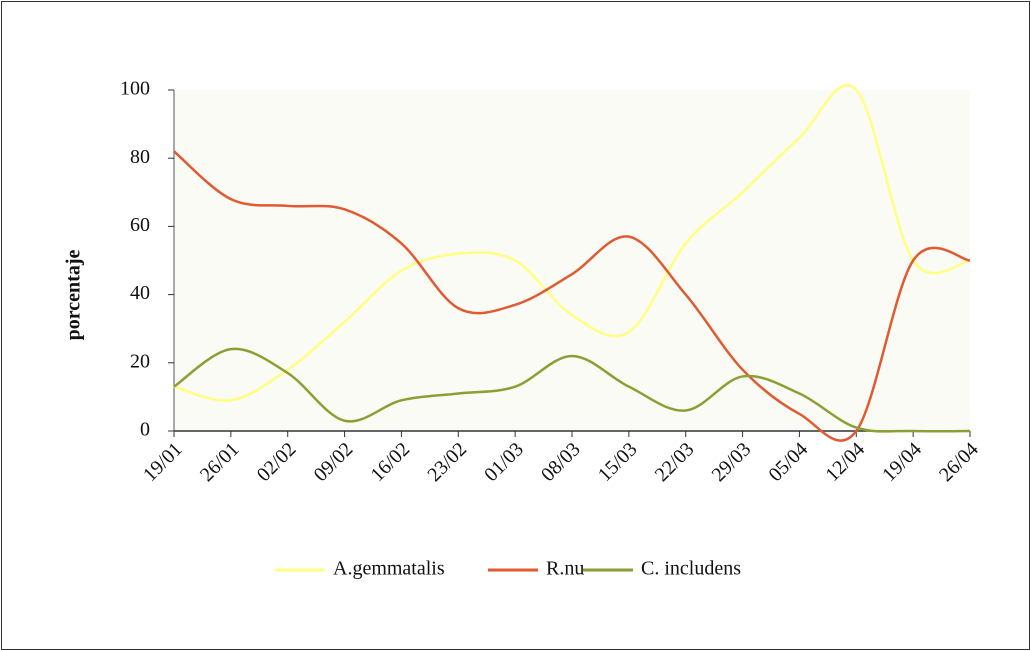 The width and height of the screenshot is (1031, 651). I want to click on y-tick-label: 80, so click(140, 157).